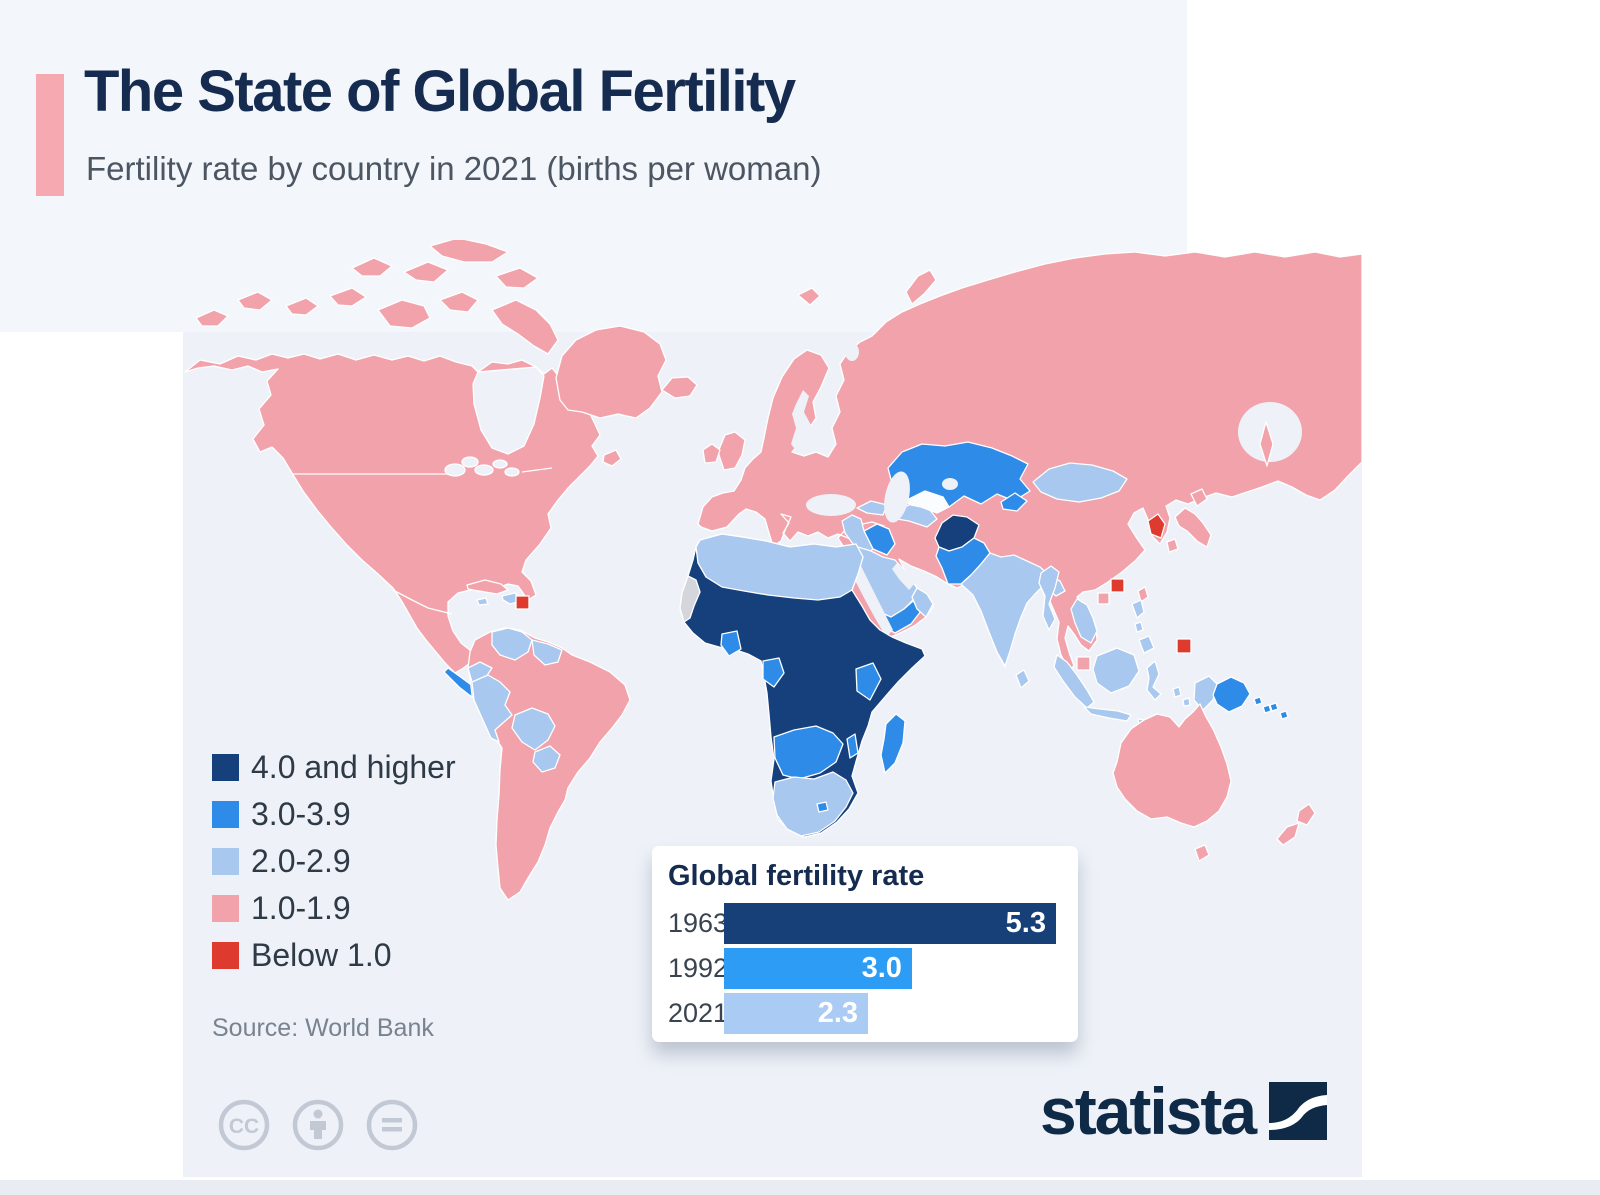  I want to click on hong-kong-marker, so click(1117, 585).